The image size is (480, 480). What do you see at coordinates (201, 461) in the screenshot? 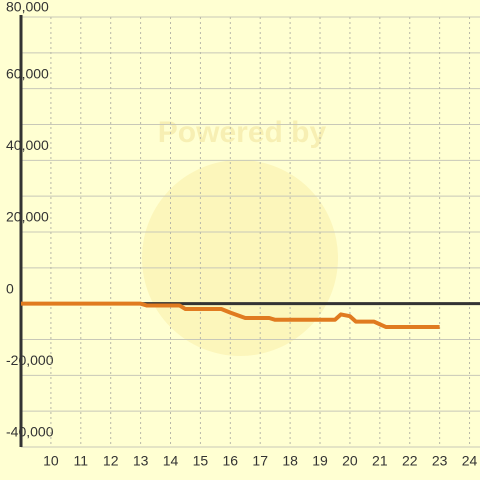
I see `x-tick-label: 15` at bounding box center [201, 461].